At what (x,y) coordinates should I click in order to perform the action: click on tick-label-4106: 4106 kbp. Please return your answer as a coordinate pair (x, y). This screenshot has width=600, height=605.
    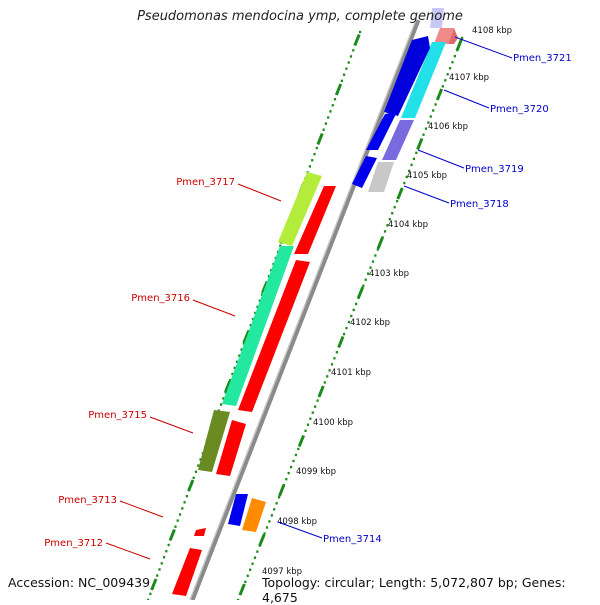
    Looking at the image, I should click on (448, 127).